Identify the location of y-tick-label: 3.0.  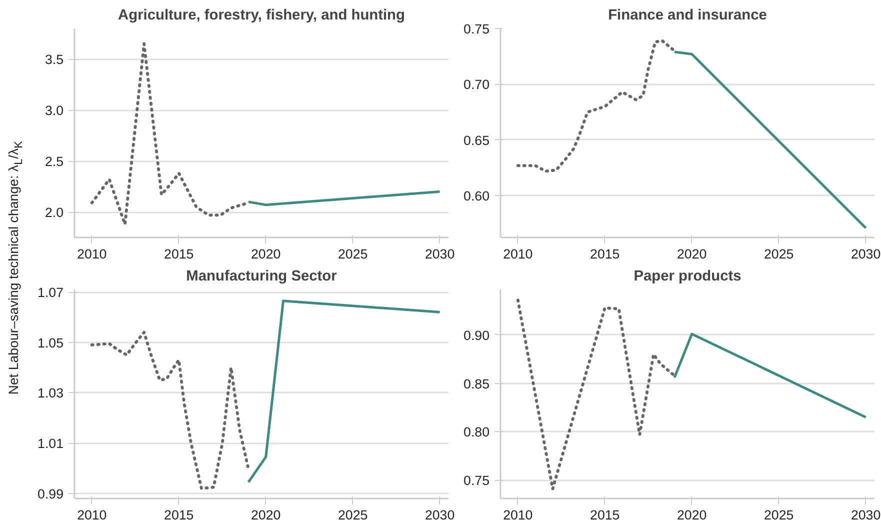
(54, 110).